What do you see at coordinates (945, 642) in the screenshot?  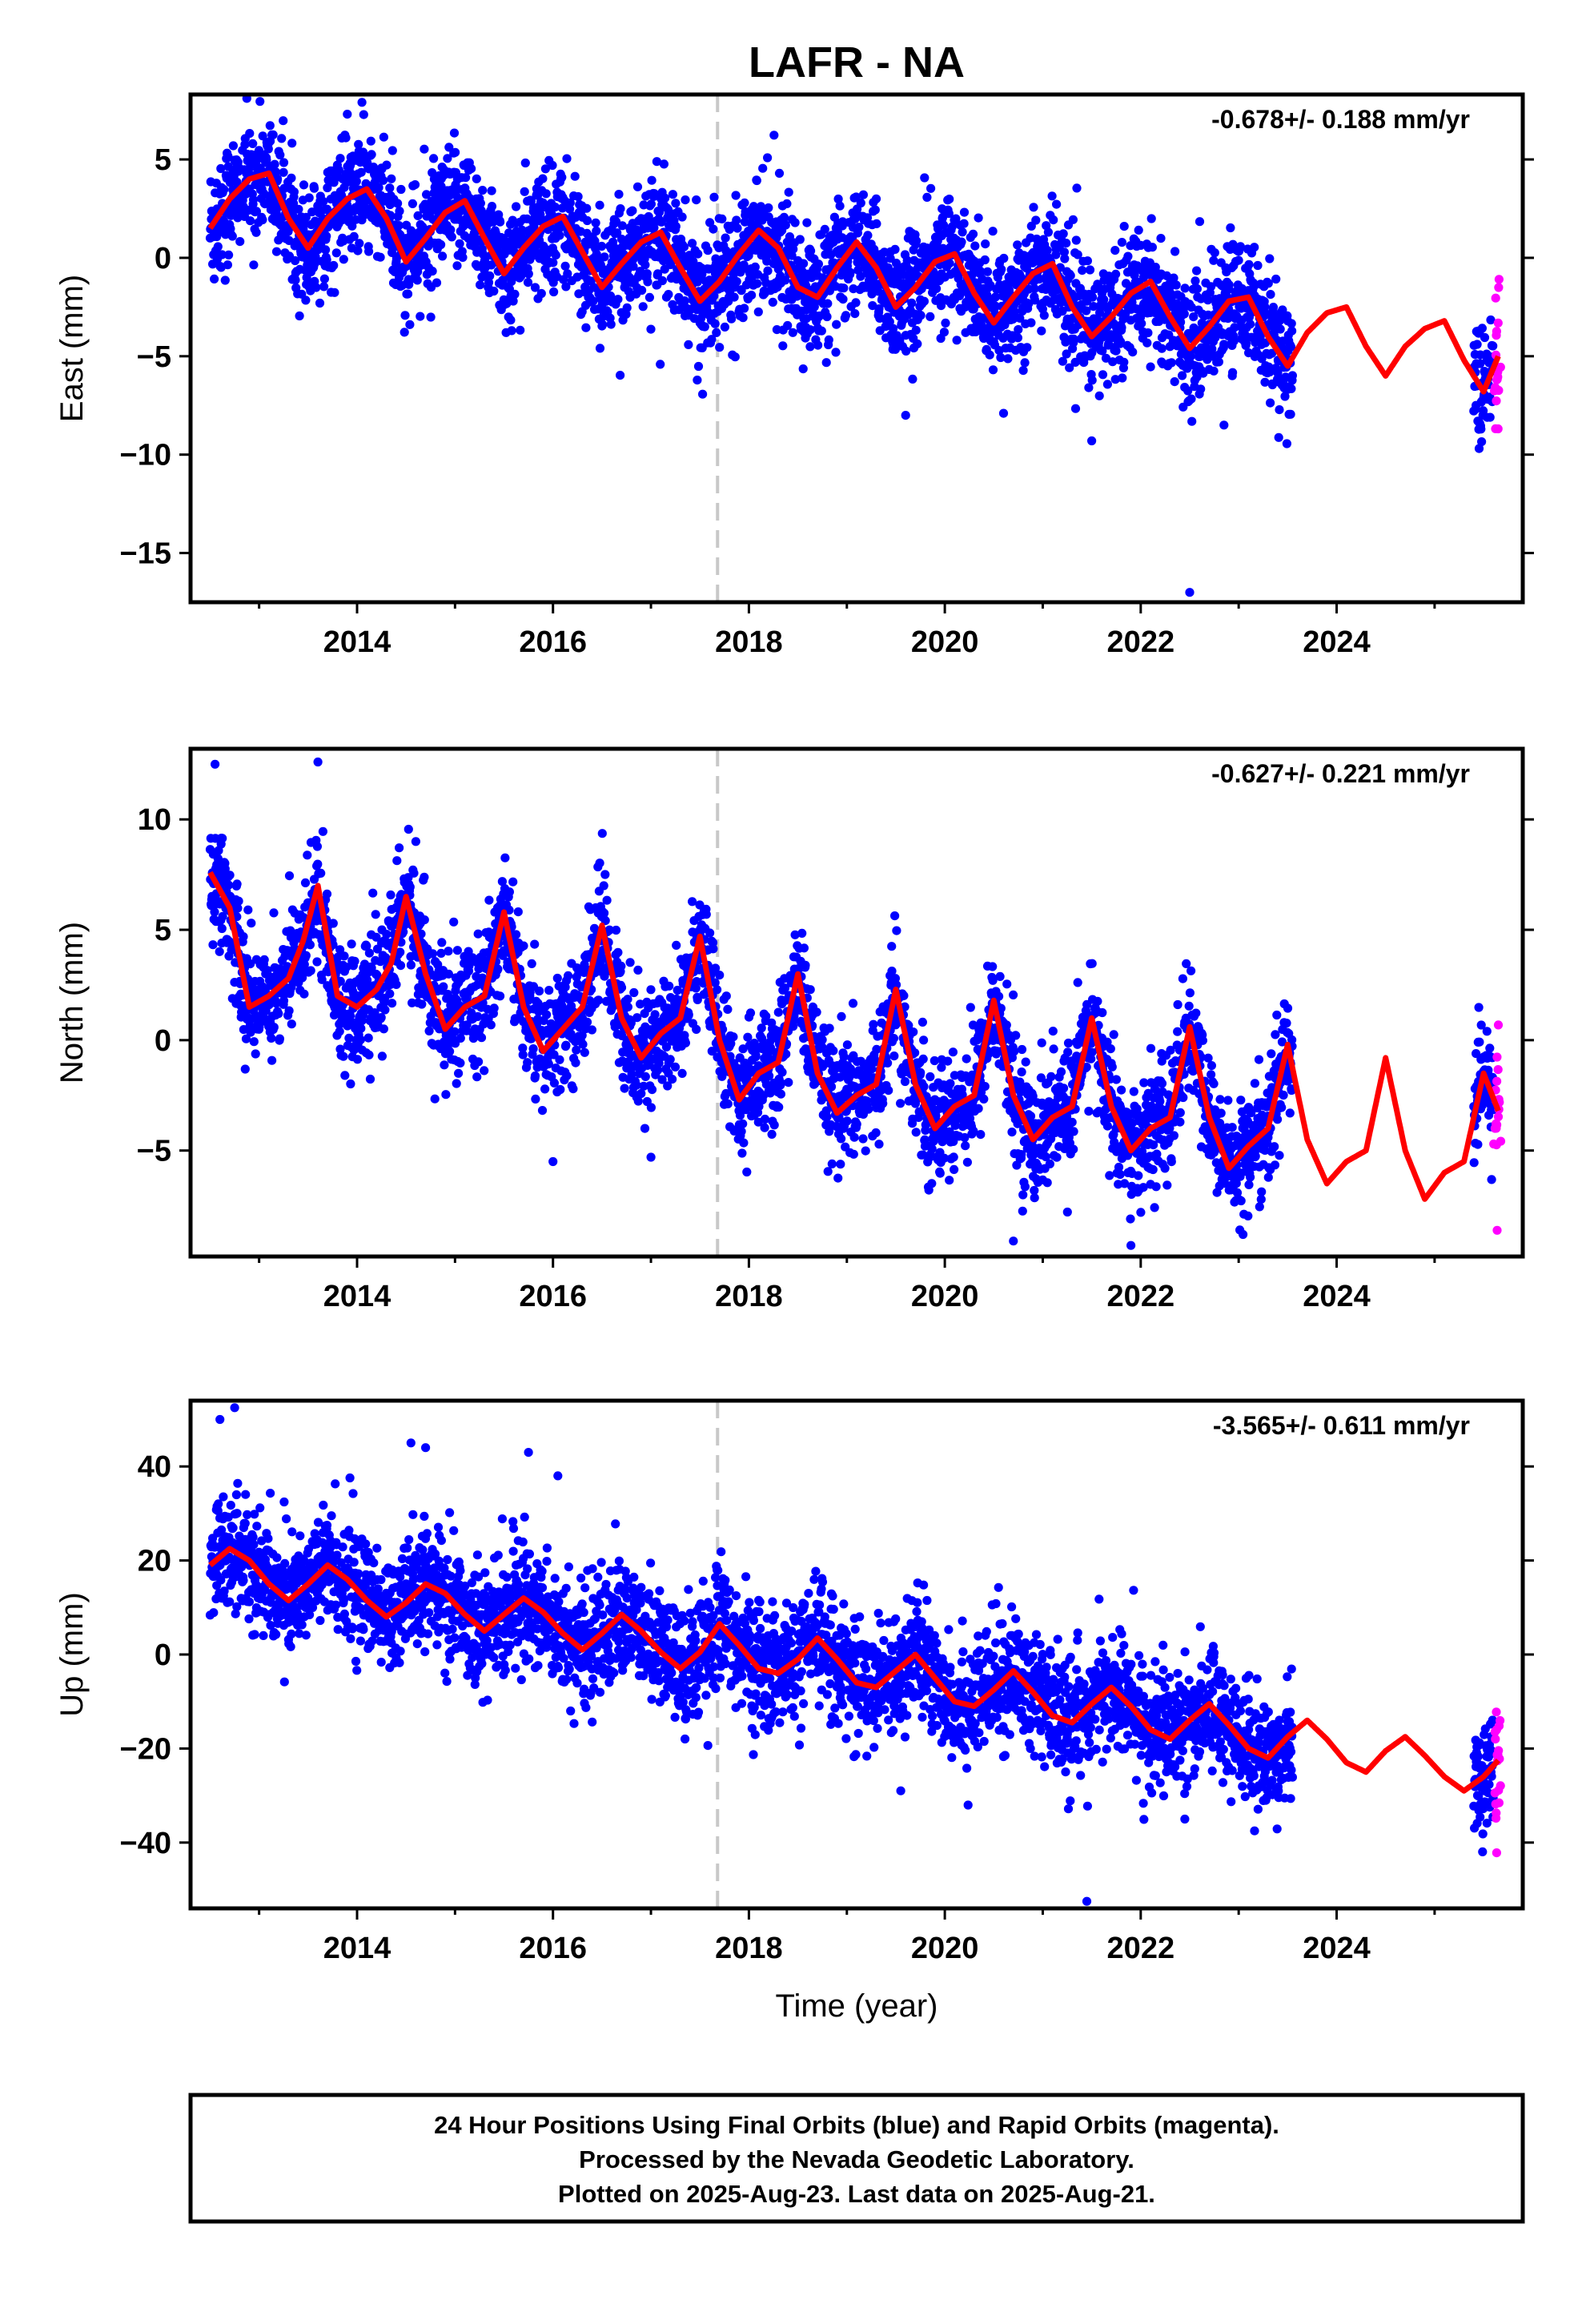 I see `x-tick-label: 2020` at bounding box center [945, 642].